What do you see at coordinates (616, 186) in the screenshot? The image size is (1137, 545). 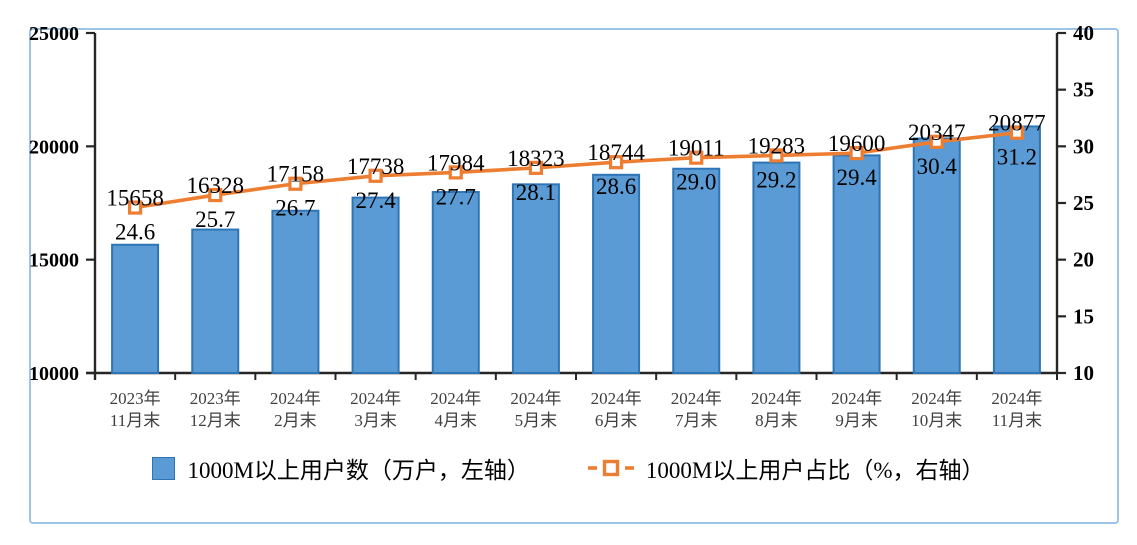 I see `line-value-label: 28.6` at bounding box center [616, 186].